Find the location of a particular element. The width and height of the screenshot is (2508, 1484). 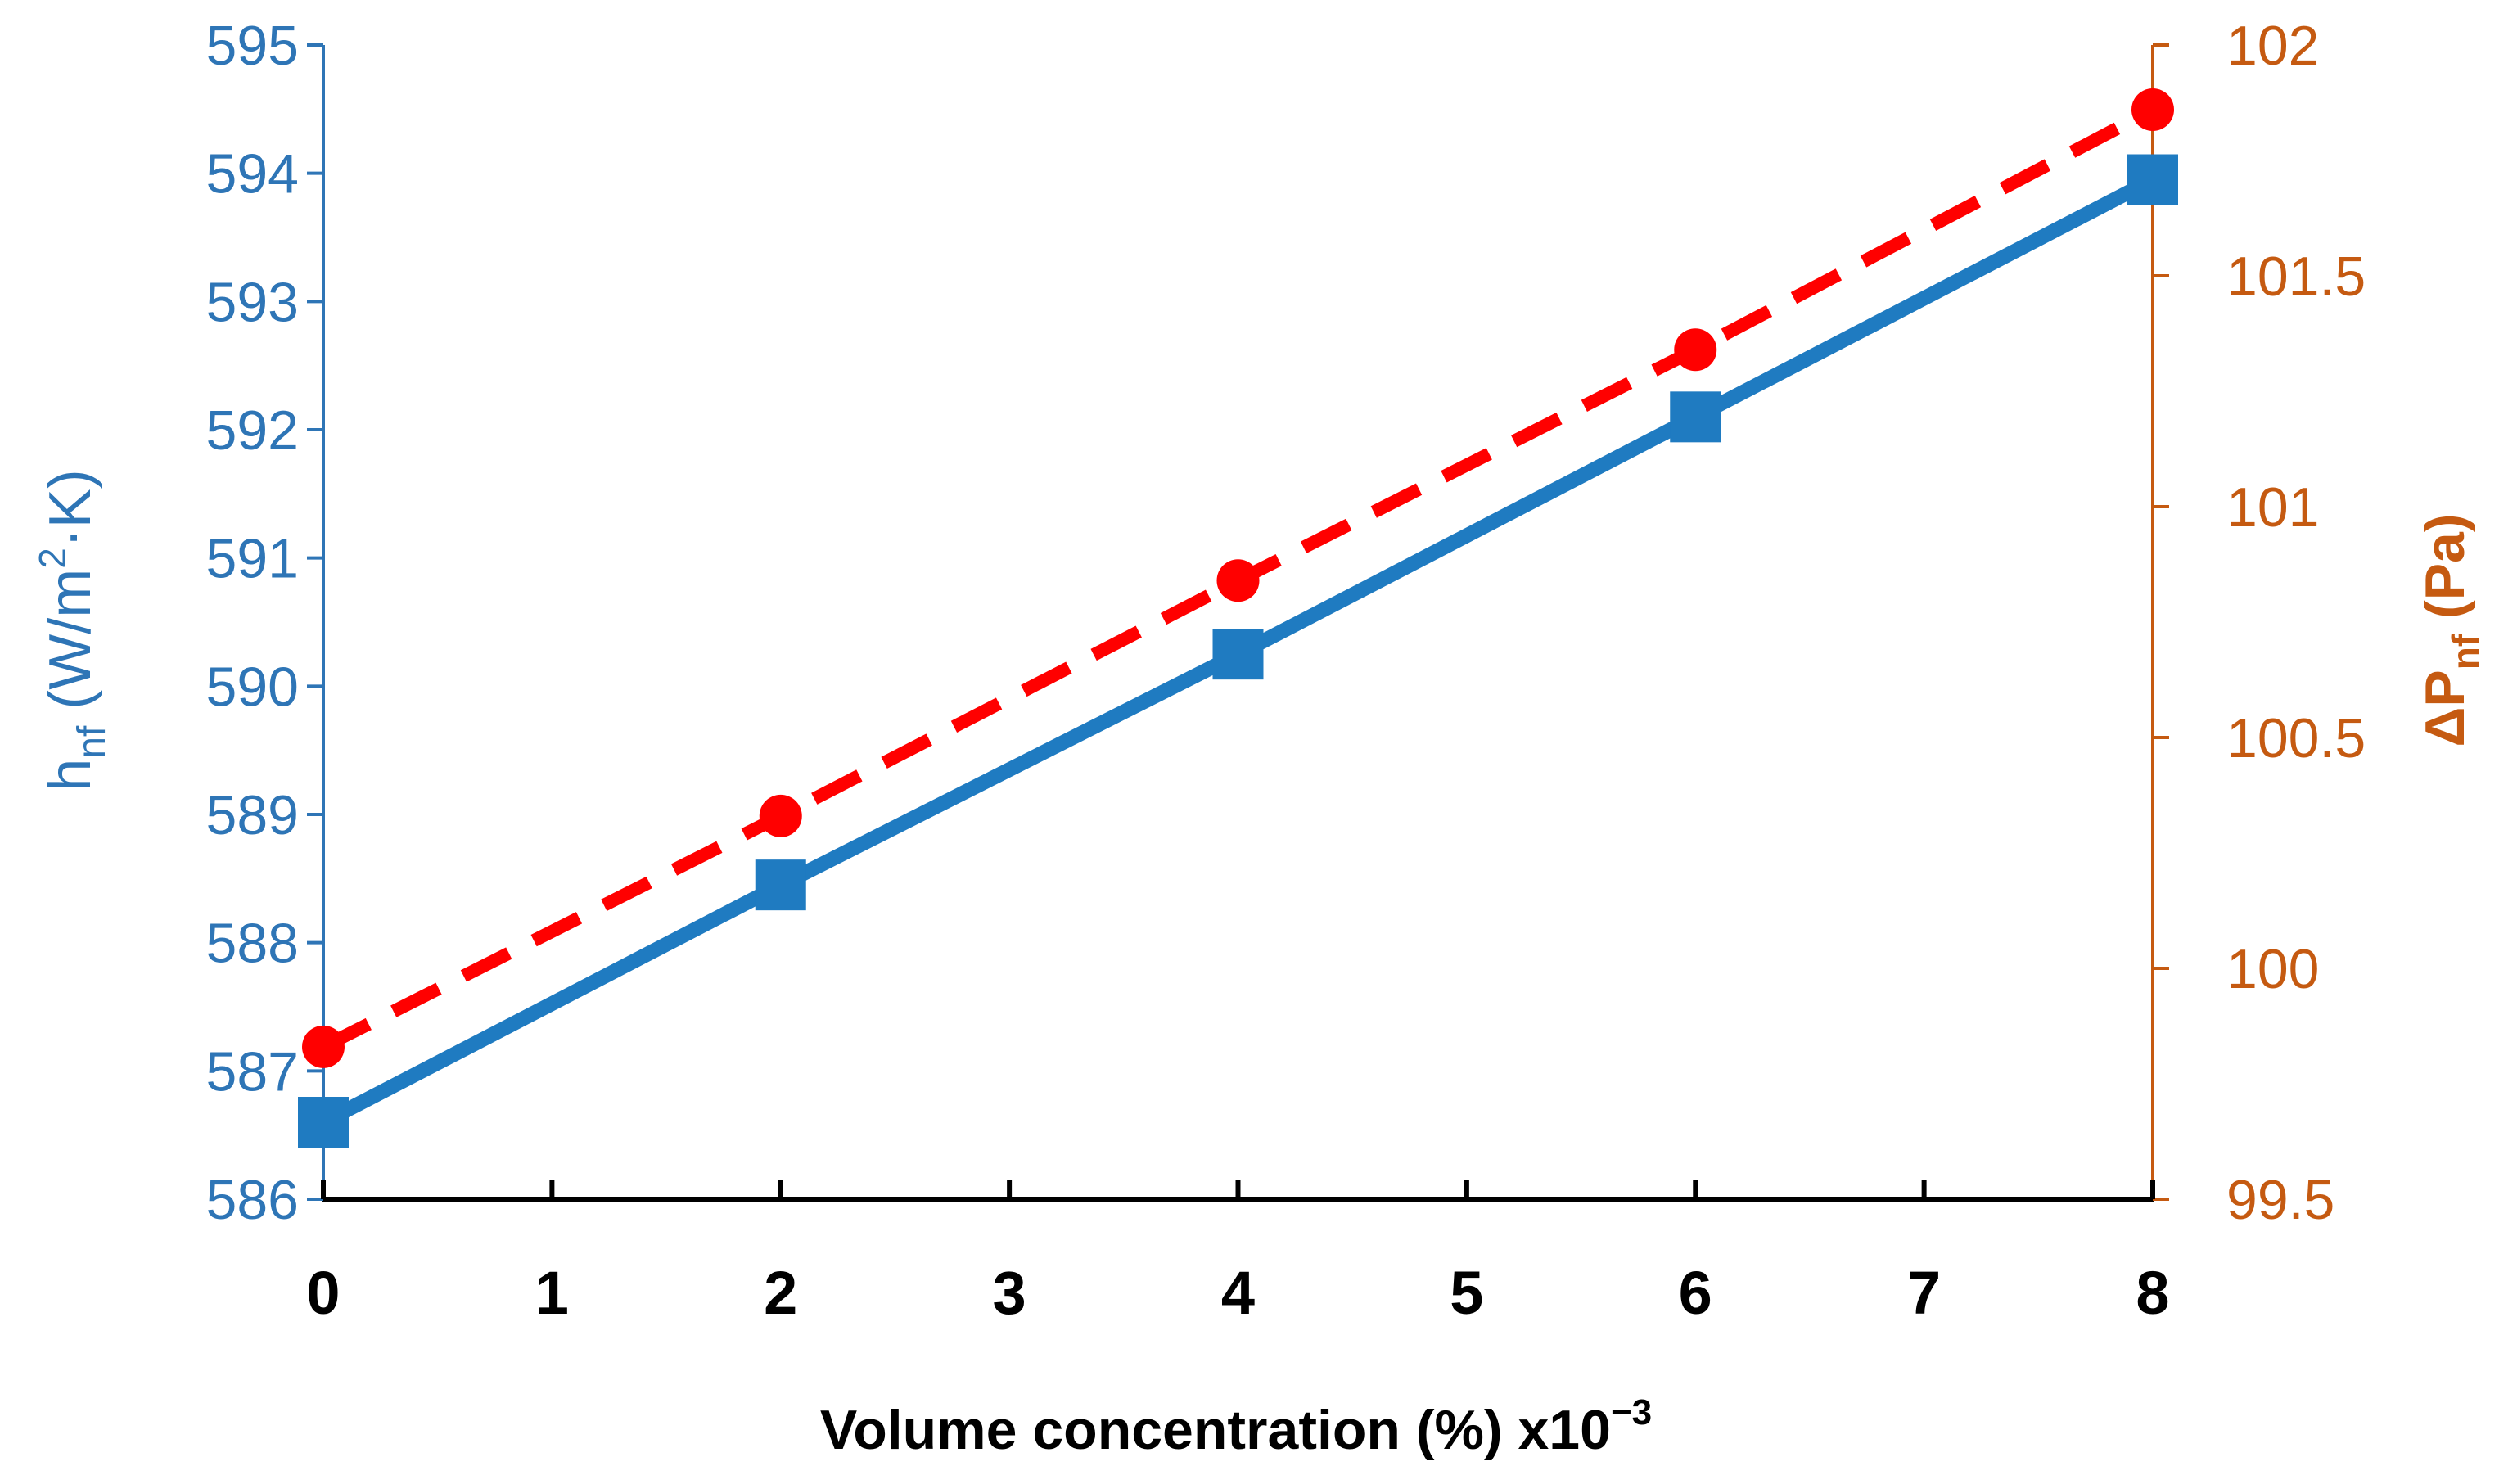

left-y-tick-label: 593 is located at coordinates (253, 302).